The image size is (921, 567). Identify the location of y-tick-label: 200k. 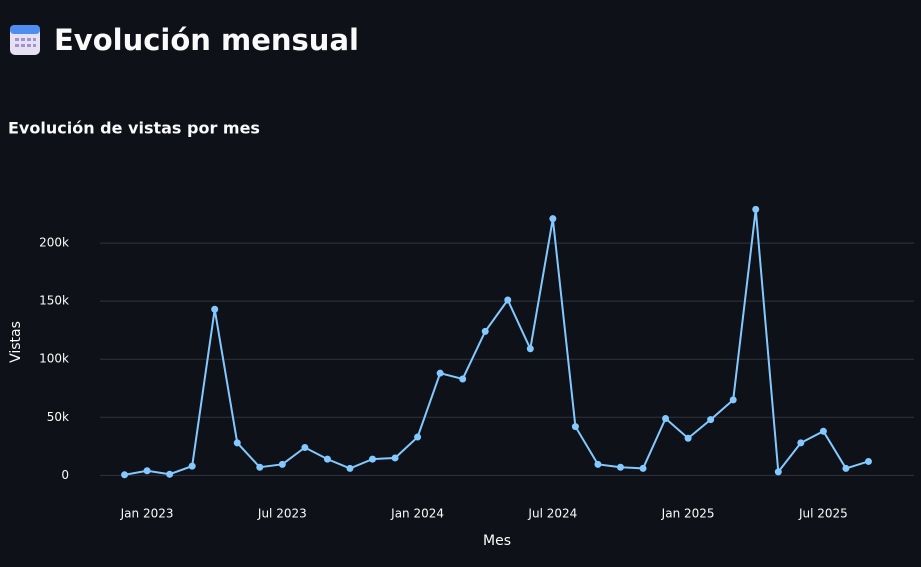
(54, 243).